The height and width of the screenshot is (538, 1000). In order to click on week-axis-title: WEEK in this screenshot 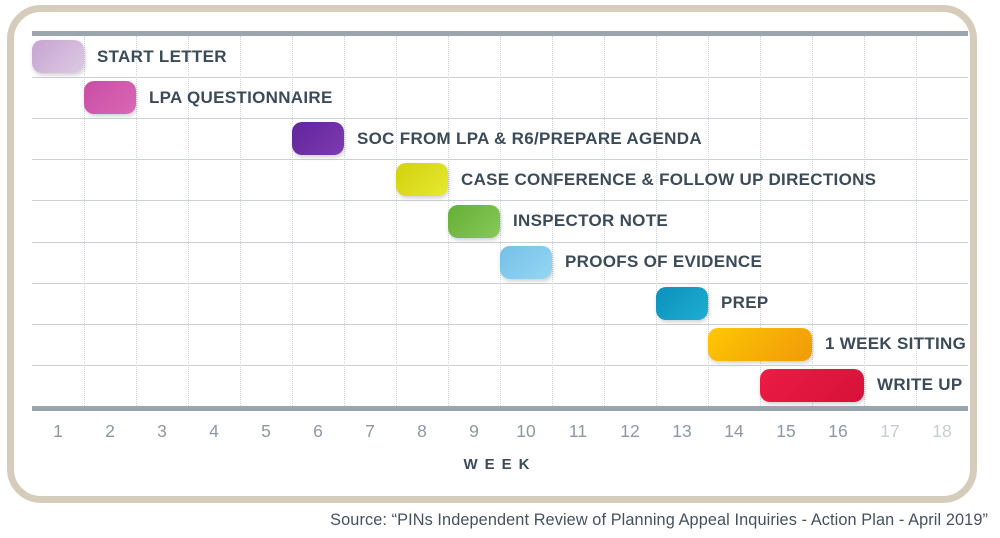, I will do `click(500, 464)`.